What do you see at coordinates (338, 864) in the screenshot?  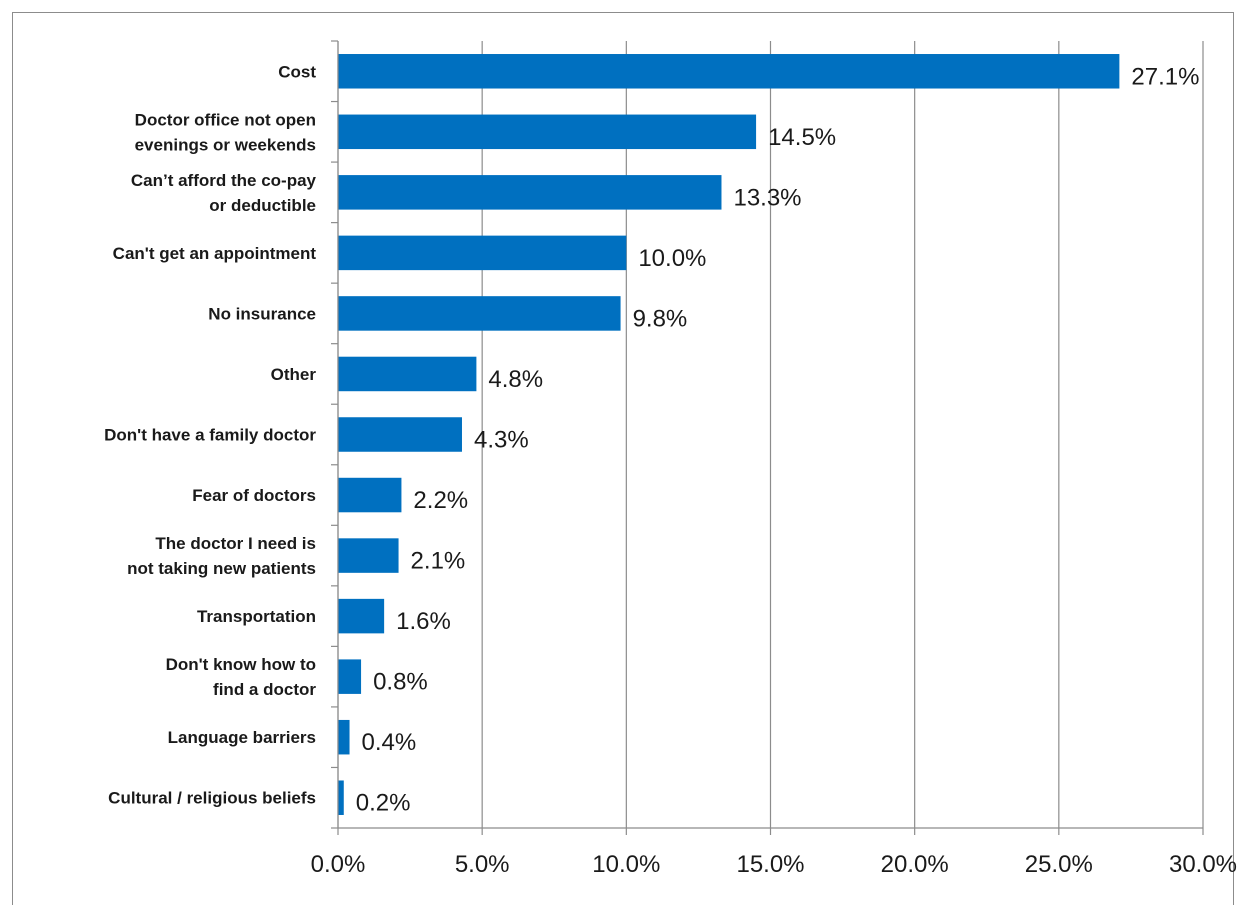 I see `x-tick-label: 0.0%` at bounding box center [338, 864].